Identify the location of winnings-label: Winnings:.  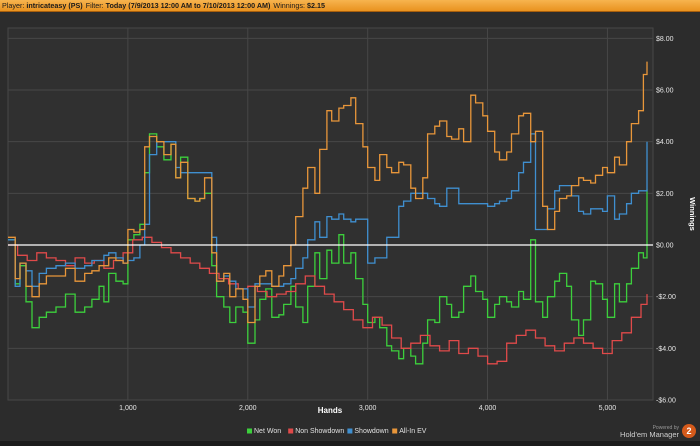
(289, 5).